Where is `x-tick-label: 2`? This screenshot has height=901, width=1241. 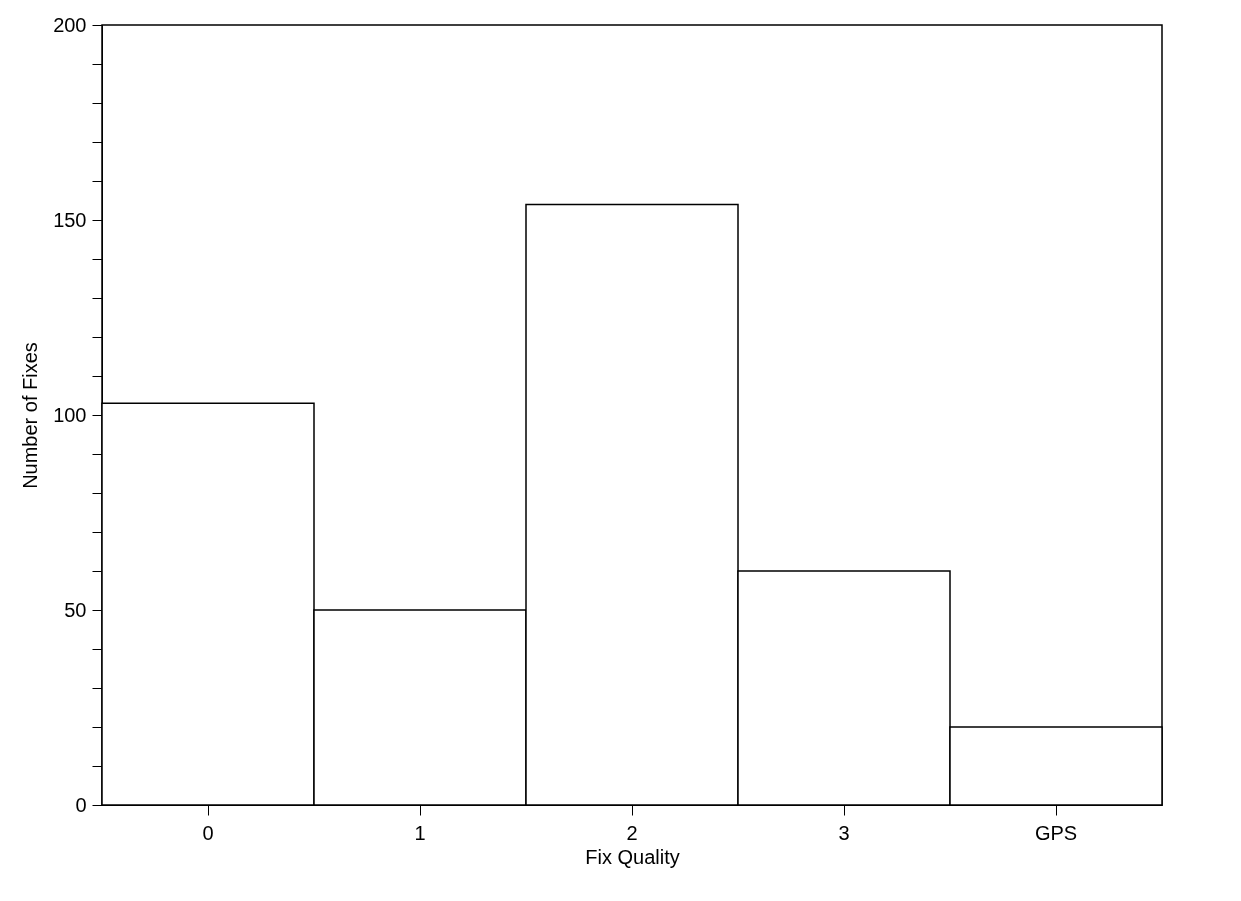
x-tick-label: 2 is located at coordinates (632, 832).